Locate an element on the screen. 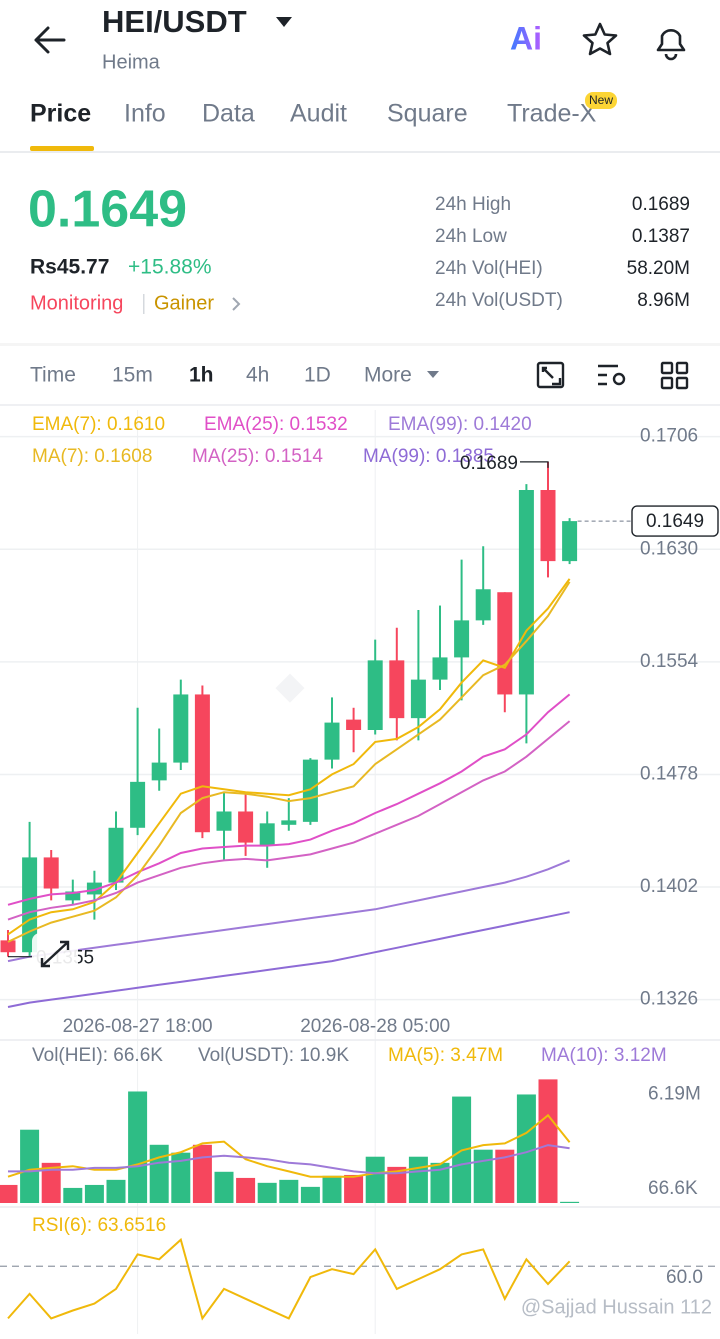  more-caret is located at coordinates (433, 374).